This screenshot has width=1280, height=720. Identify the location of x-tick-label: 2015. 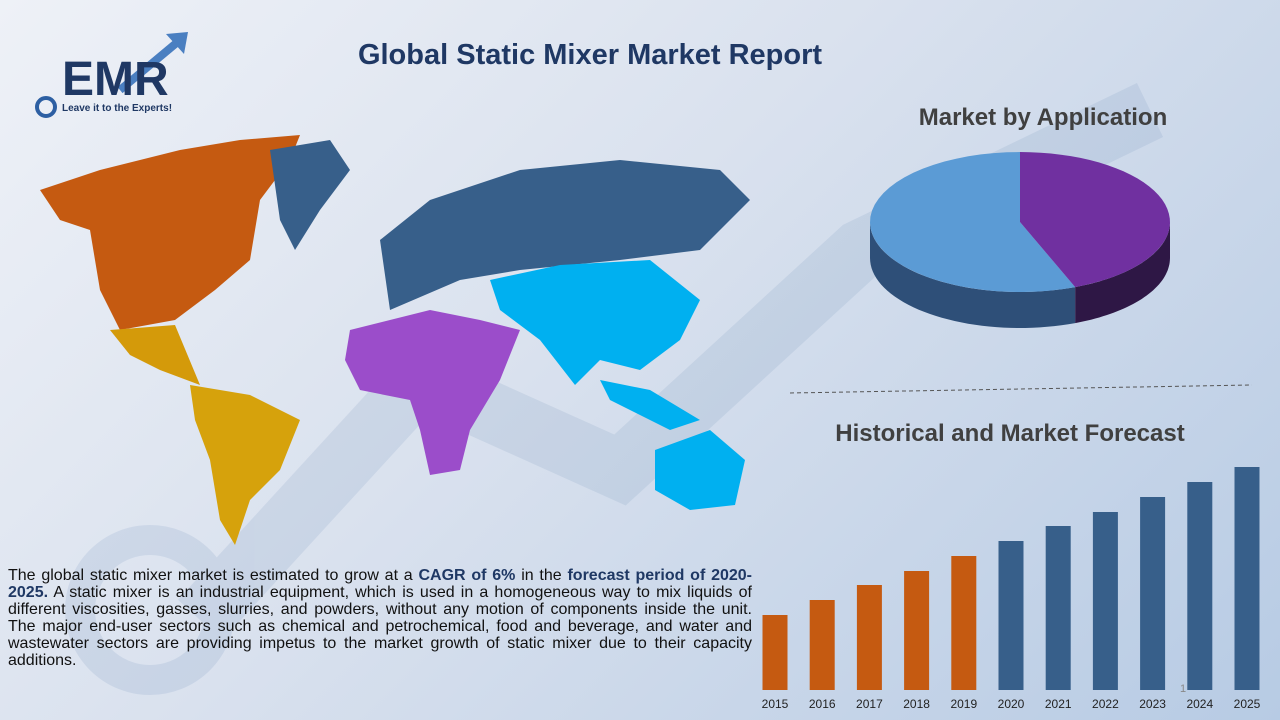
(775, 704).